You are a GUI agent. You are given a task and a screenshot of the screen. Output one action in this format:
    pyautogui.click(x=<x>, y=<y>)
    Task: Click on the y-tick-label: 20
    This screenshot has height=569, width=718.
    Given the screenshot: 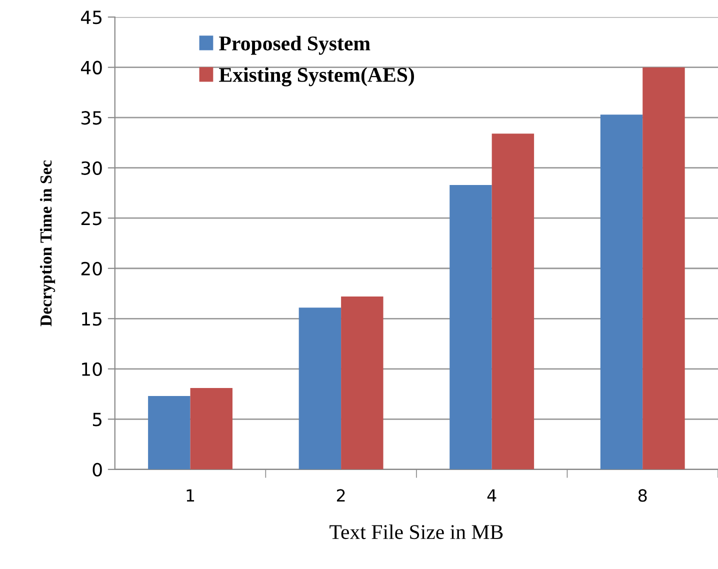 What is the action you would take?
    pyautogui.click(x=91, y=269)
    